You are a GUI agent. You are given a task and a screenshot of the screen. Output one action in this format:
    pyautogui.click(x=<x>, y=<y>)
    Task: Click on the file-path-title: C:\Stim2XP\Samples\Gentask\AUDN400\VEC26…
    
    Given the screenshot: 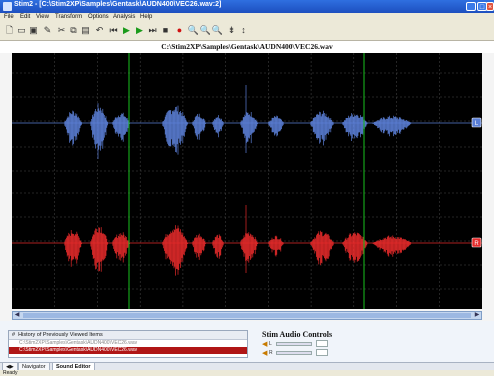 What is the action you would take?
    pyautogui.click(x=247, y=47)
    